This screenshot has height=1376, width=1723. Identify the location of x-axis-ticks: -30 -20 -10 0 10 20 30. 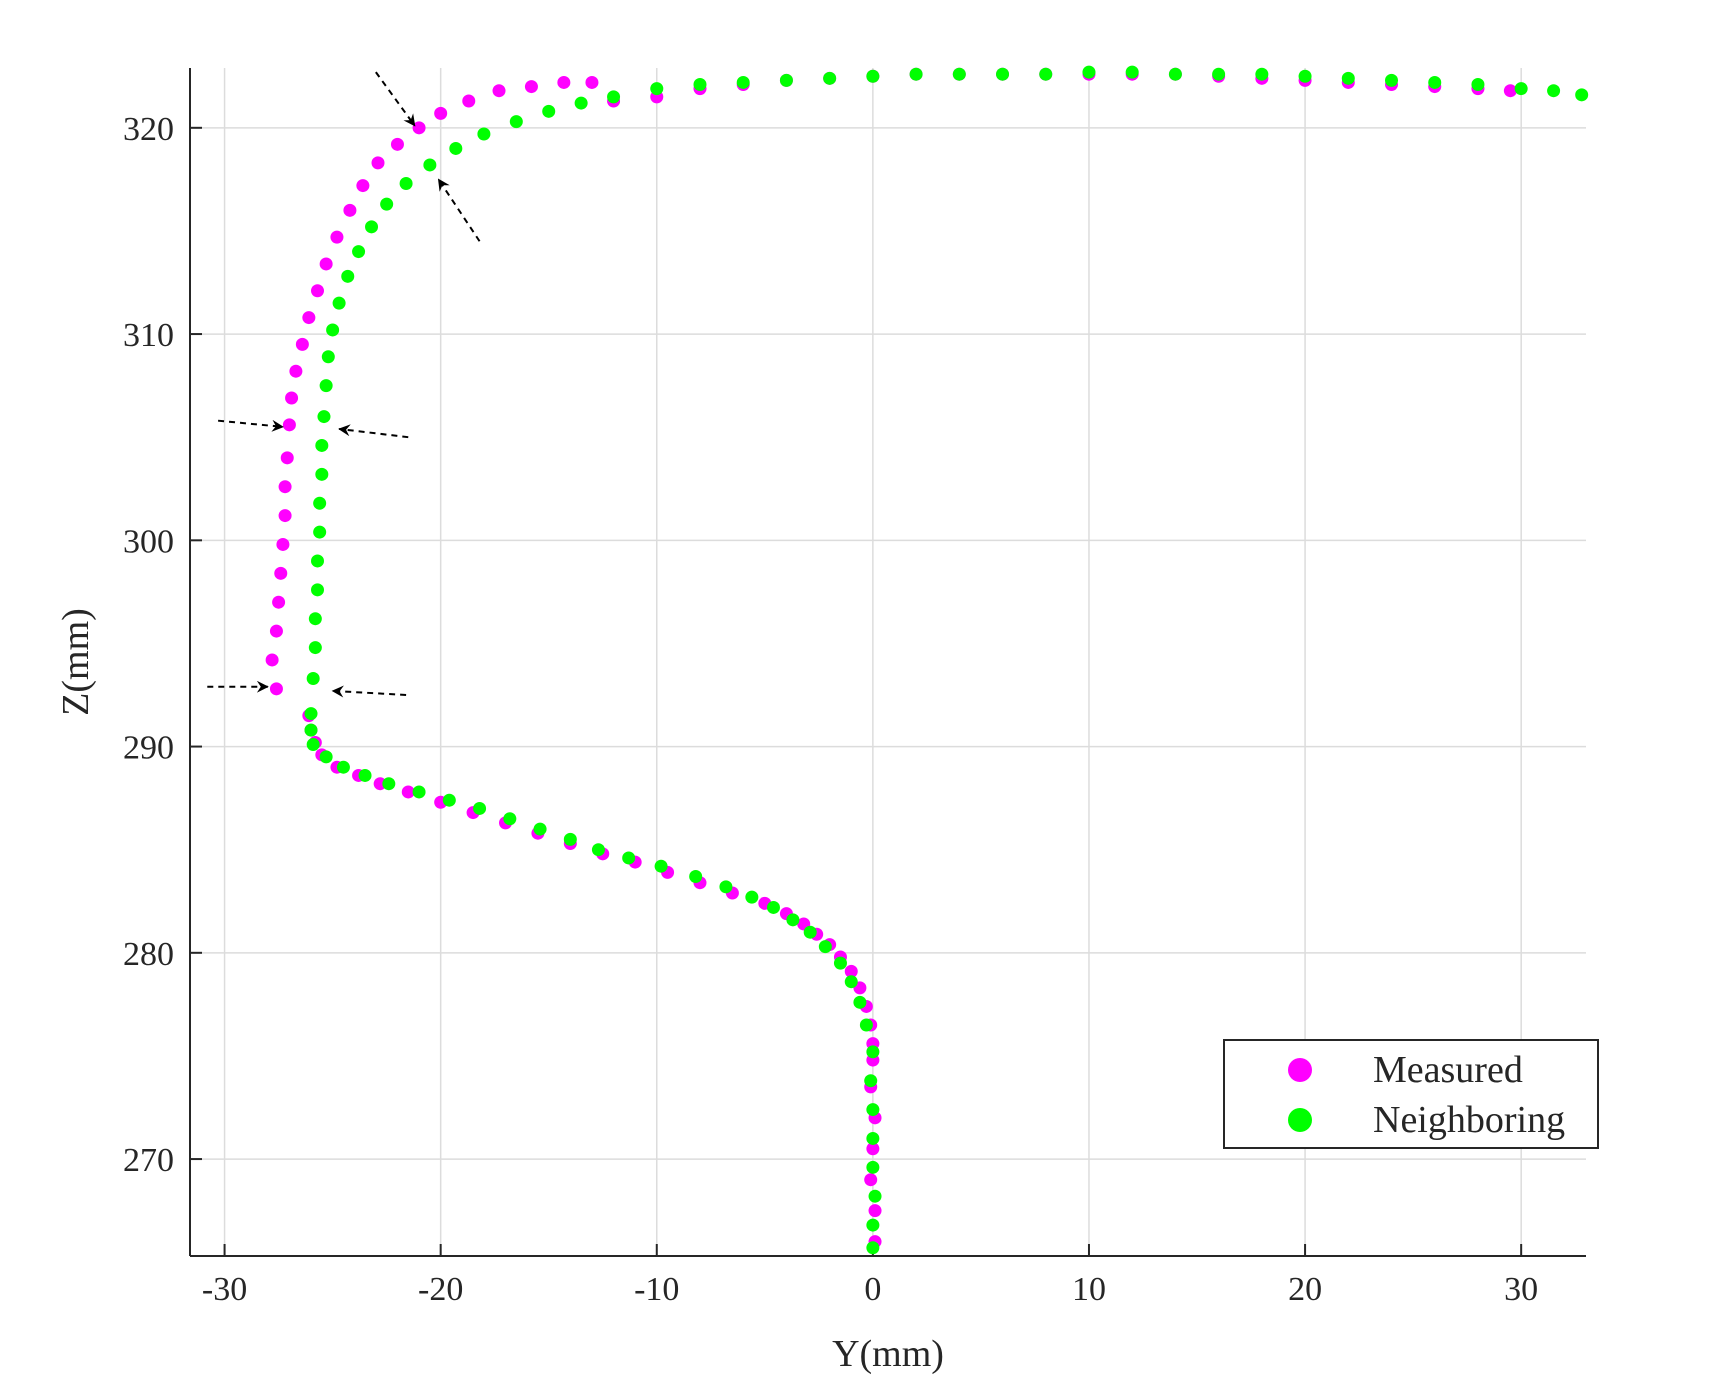
(870, 1276).